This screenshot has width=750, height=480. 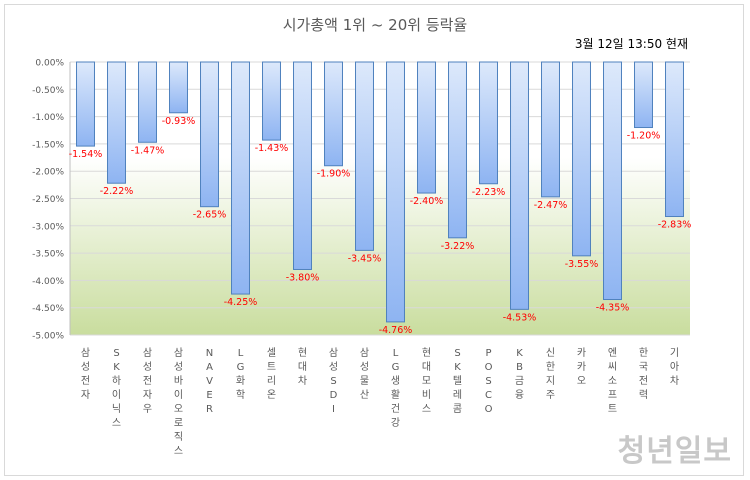 What do you see at coordinates (375, 25) in the screenshot?
I see `chart-title: 시가총액 1위 ~ 20위 등락율` at bounding box center [375, 25].